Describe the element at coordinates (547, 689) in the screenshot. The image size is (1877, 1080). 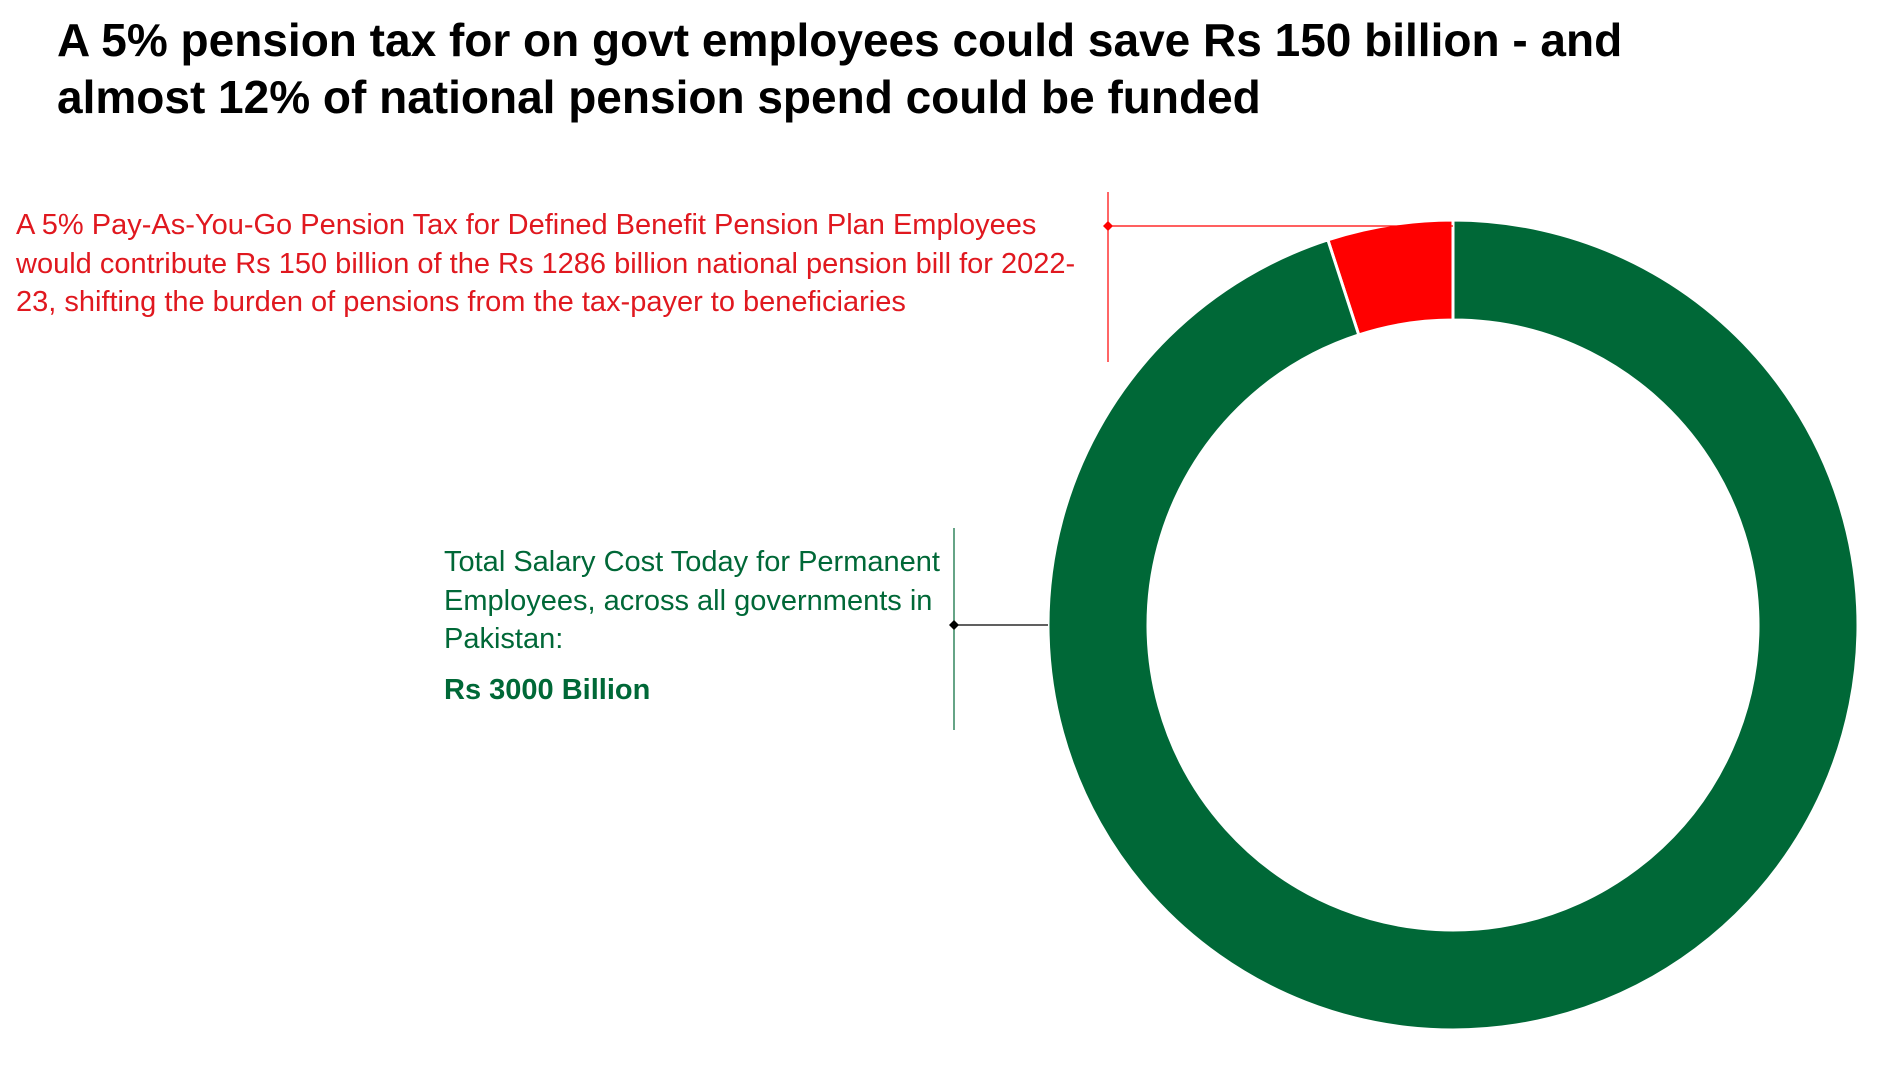
I see `salary-cost-value: Rs 3000 Billion` at that location.